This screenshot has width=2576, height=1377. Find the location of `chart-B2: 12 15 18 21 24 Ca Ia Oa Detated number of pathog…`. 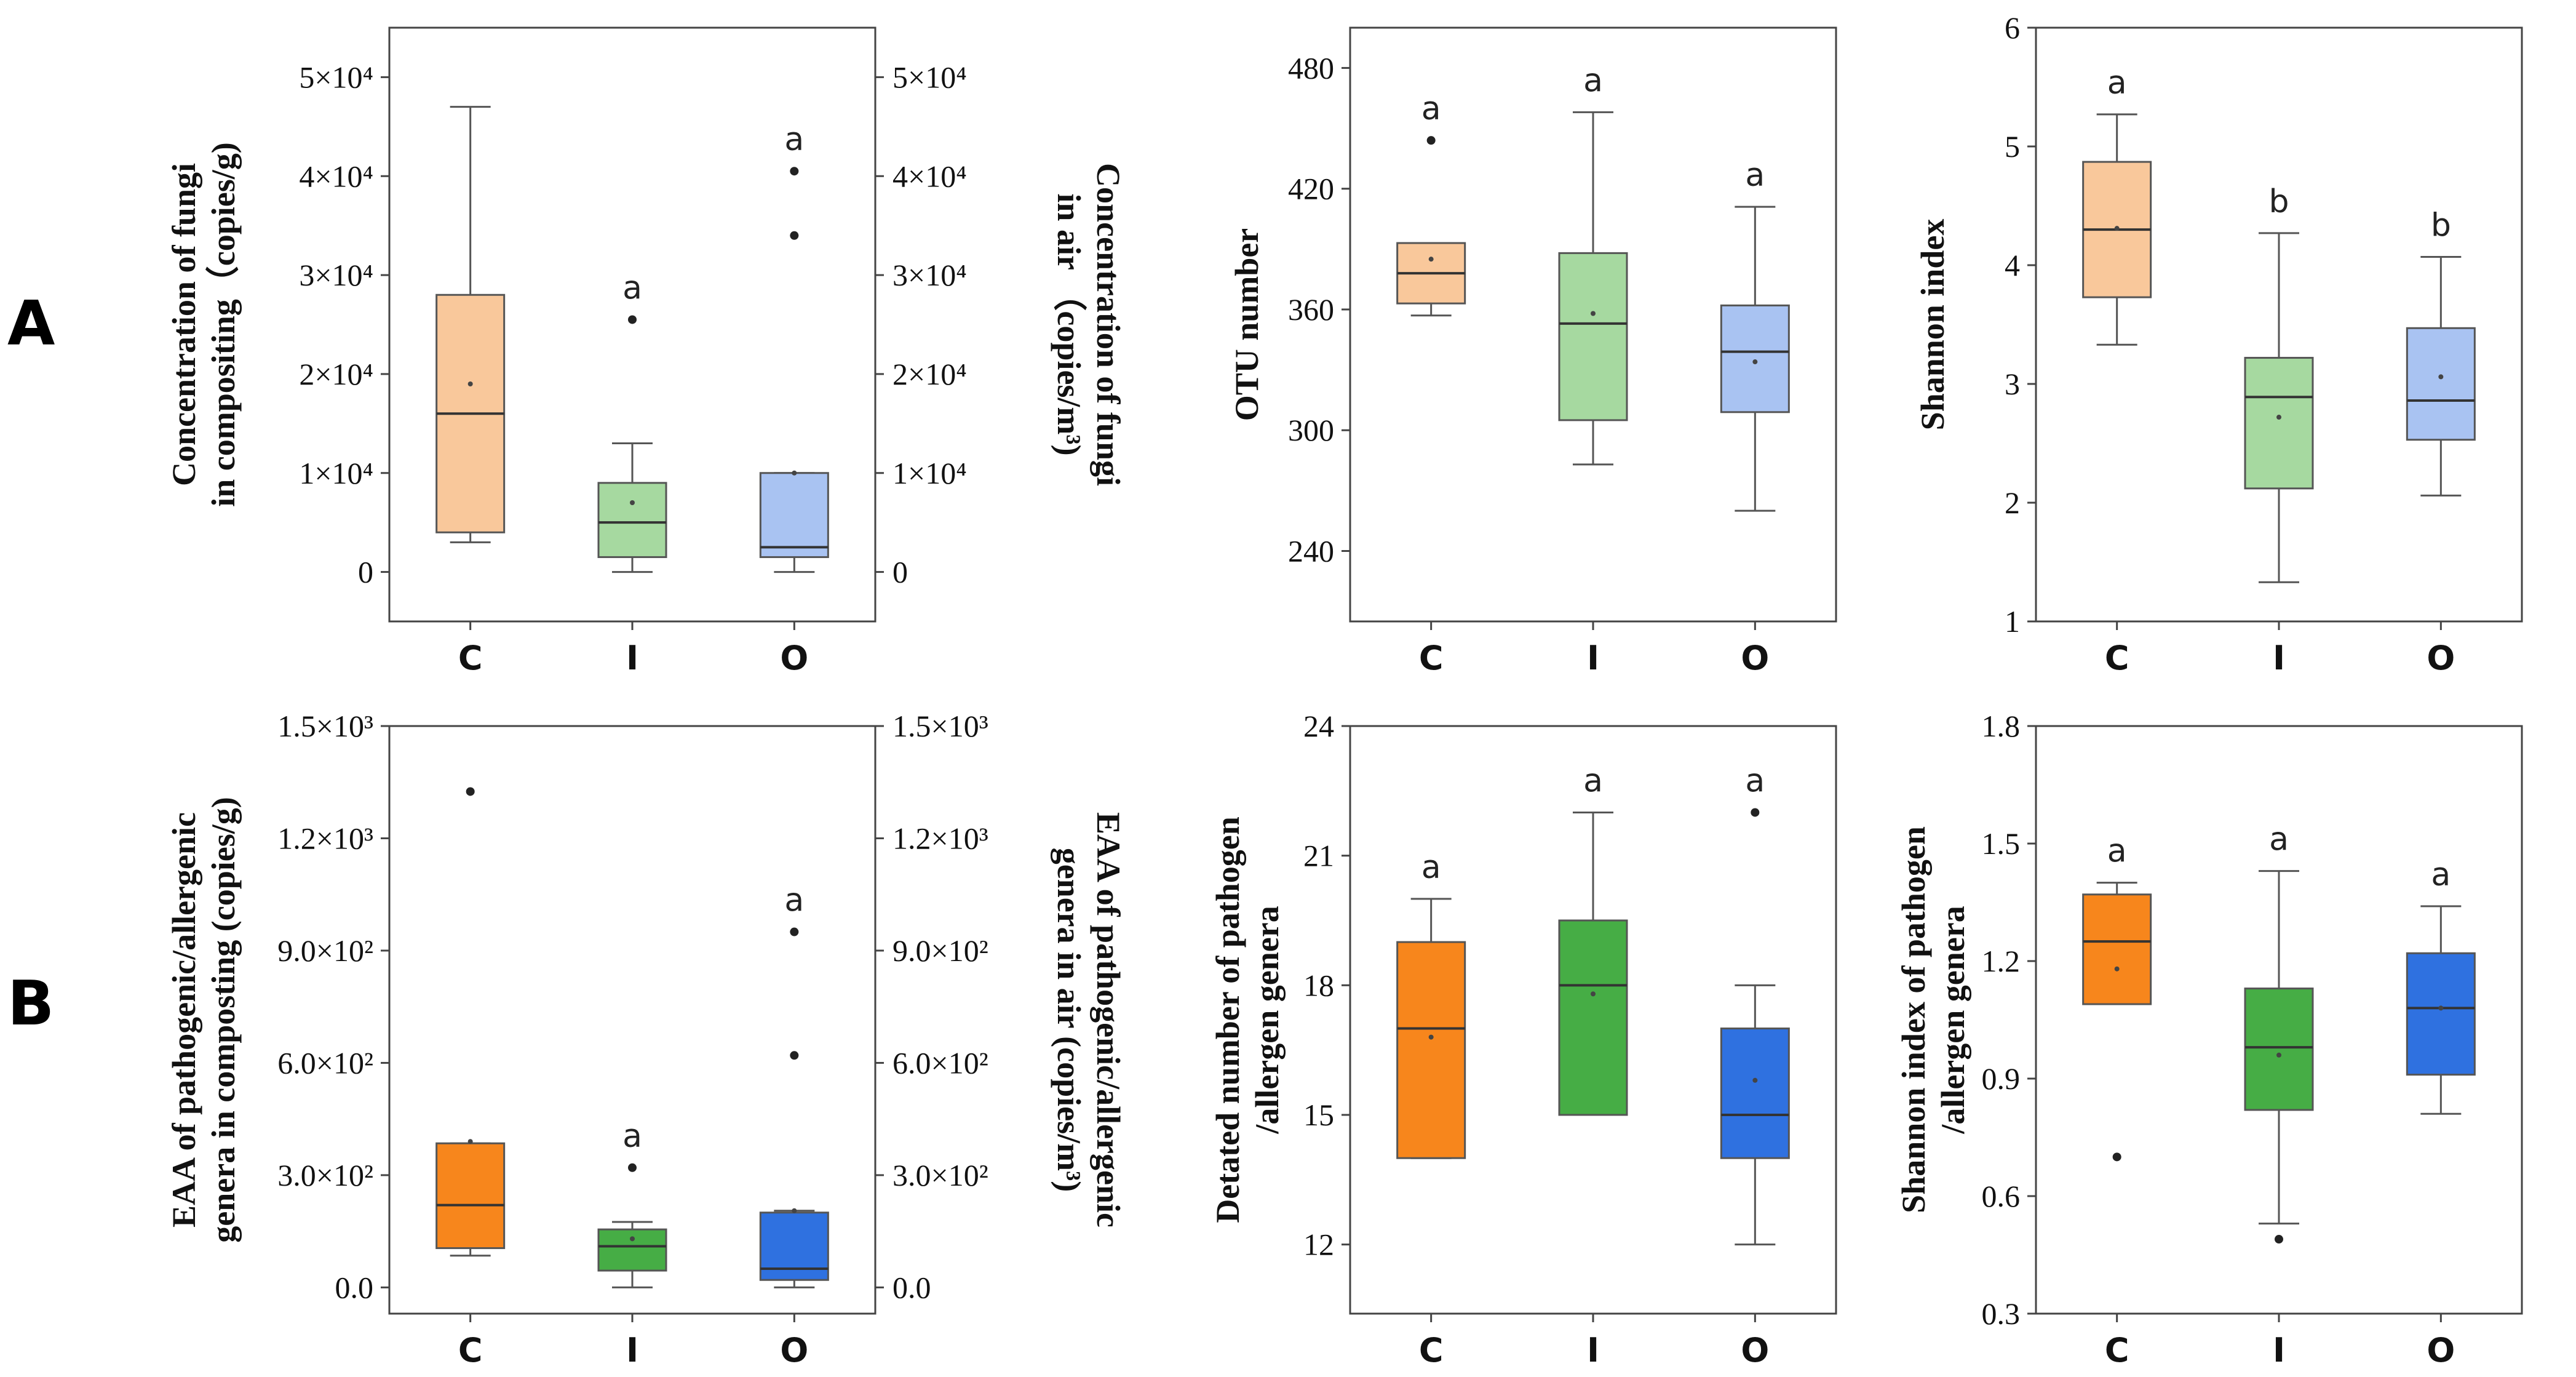

chart-B2: 12 15 18 21 24 Ca Ia Oa Detated number of pathog… is located at coordinates (1523, 1039).